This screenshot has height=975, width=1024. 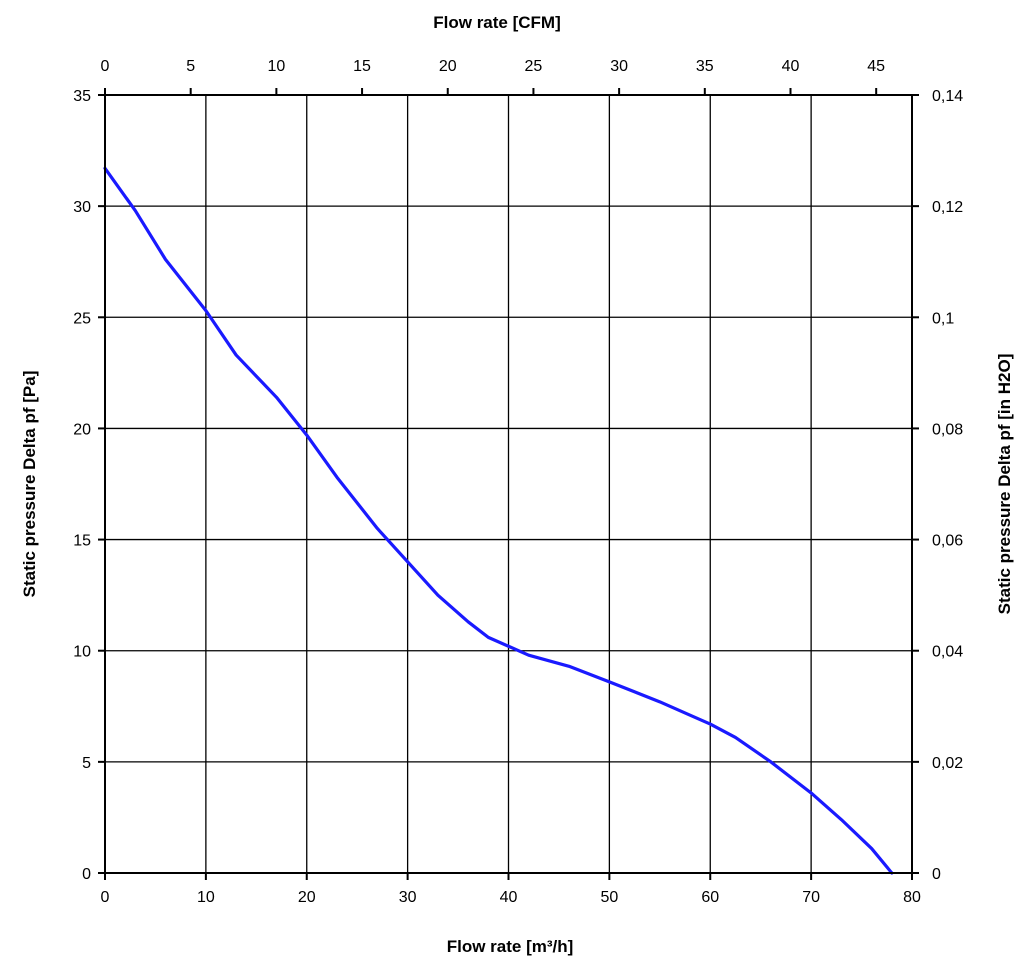 What do you see at coordinates (791, 66) in the screenshot?
I see `x2-tick-label: 40` at bounding box center [791, 66].